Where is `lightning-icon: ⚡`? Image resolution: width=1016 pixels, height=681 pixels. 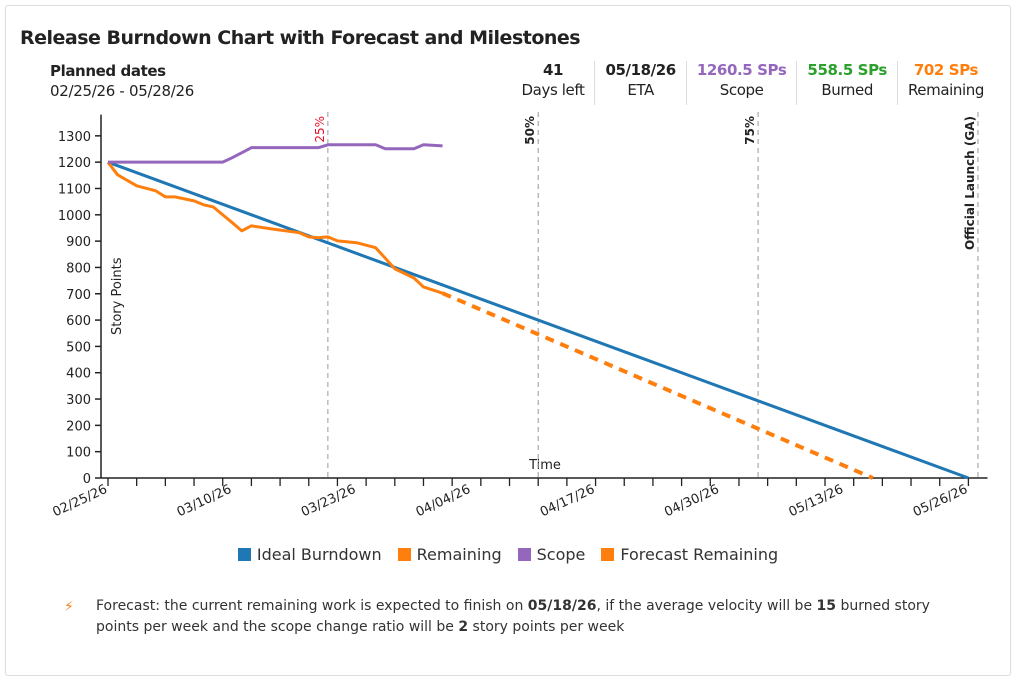 lightning-icon: ⚡ is located at coordinates (69, 607).